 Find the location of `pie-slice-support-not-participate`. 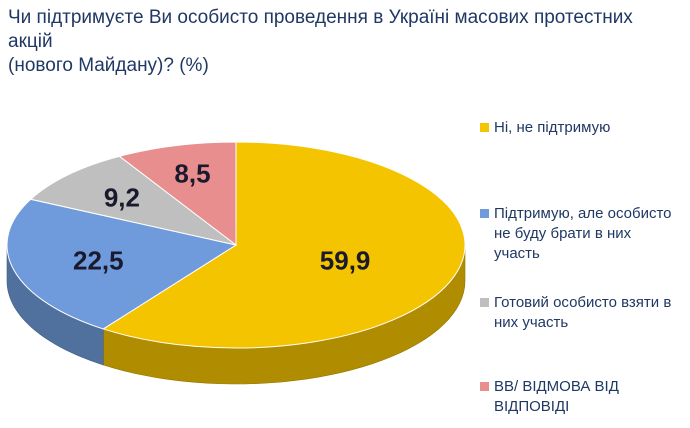

pie-slice-support-not-participate is located at coordinates (122, 264).